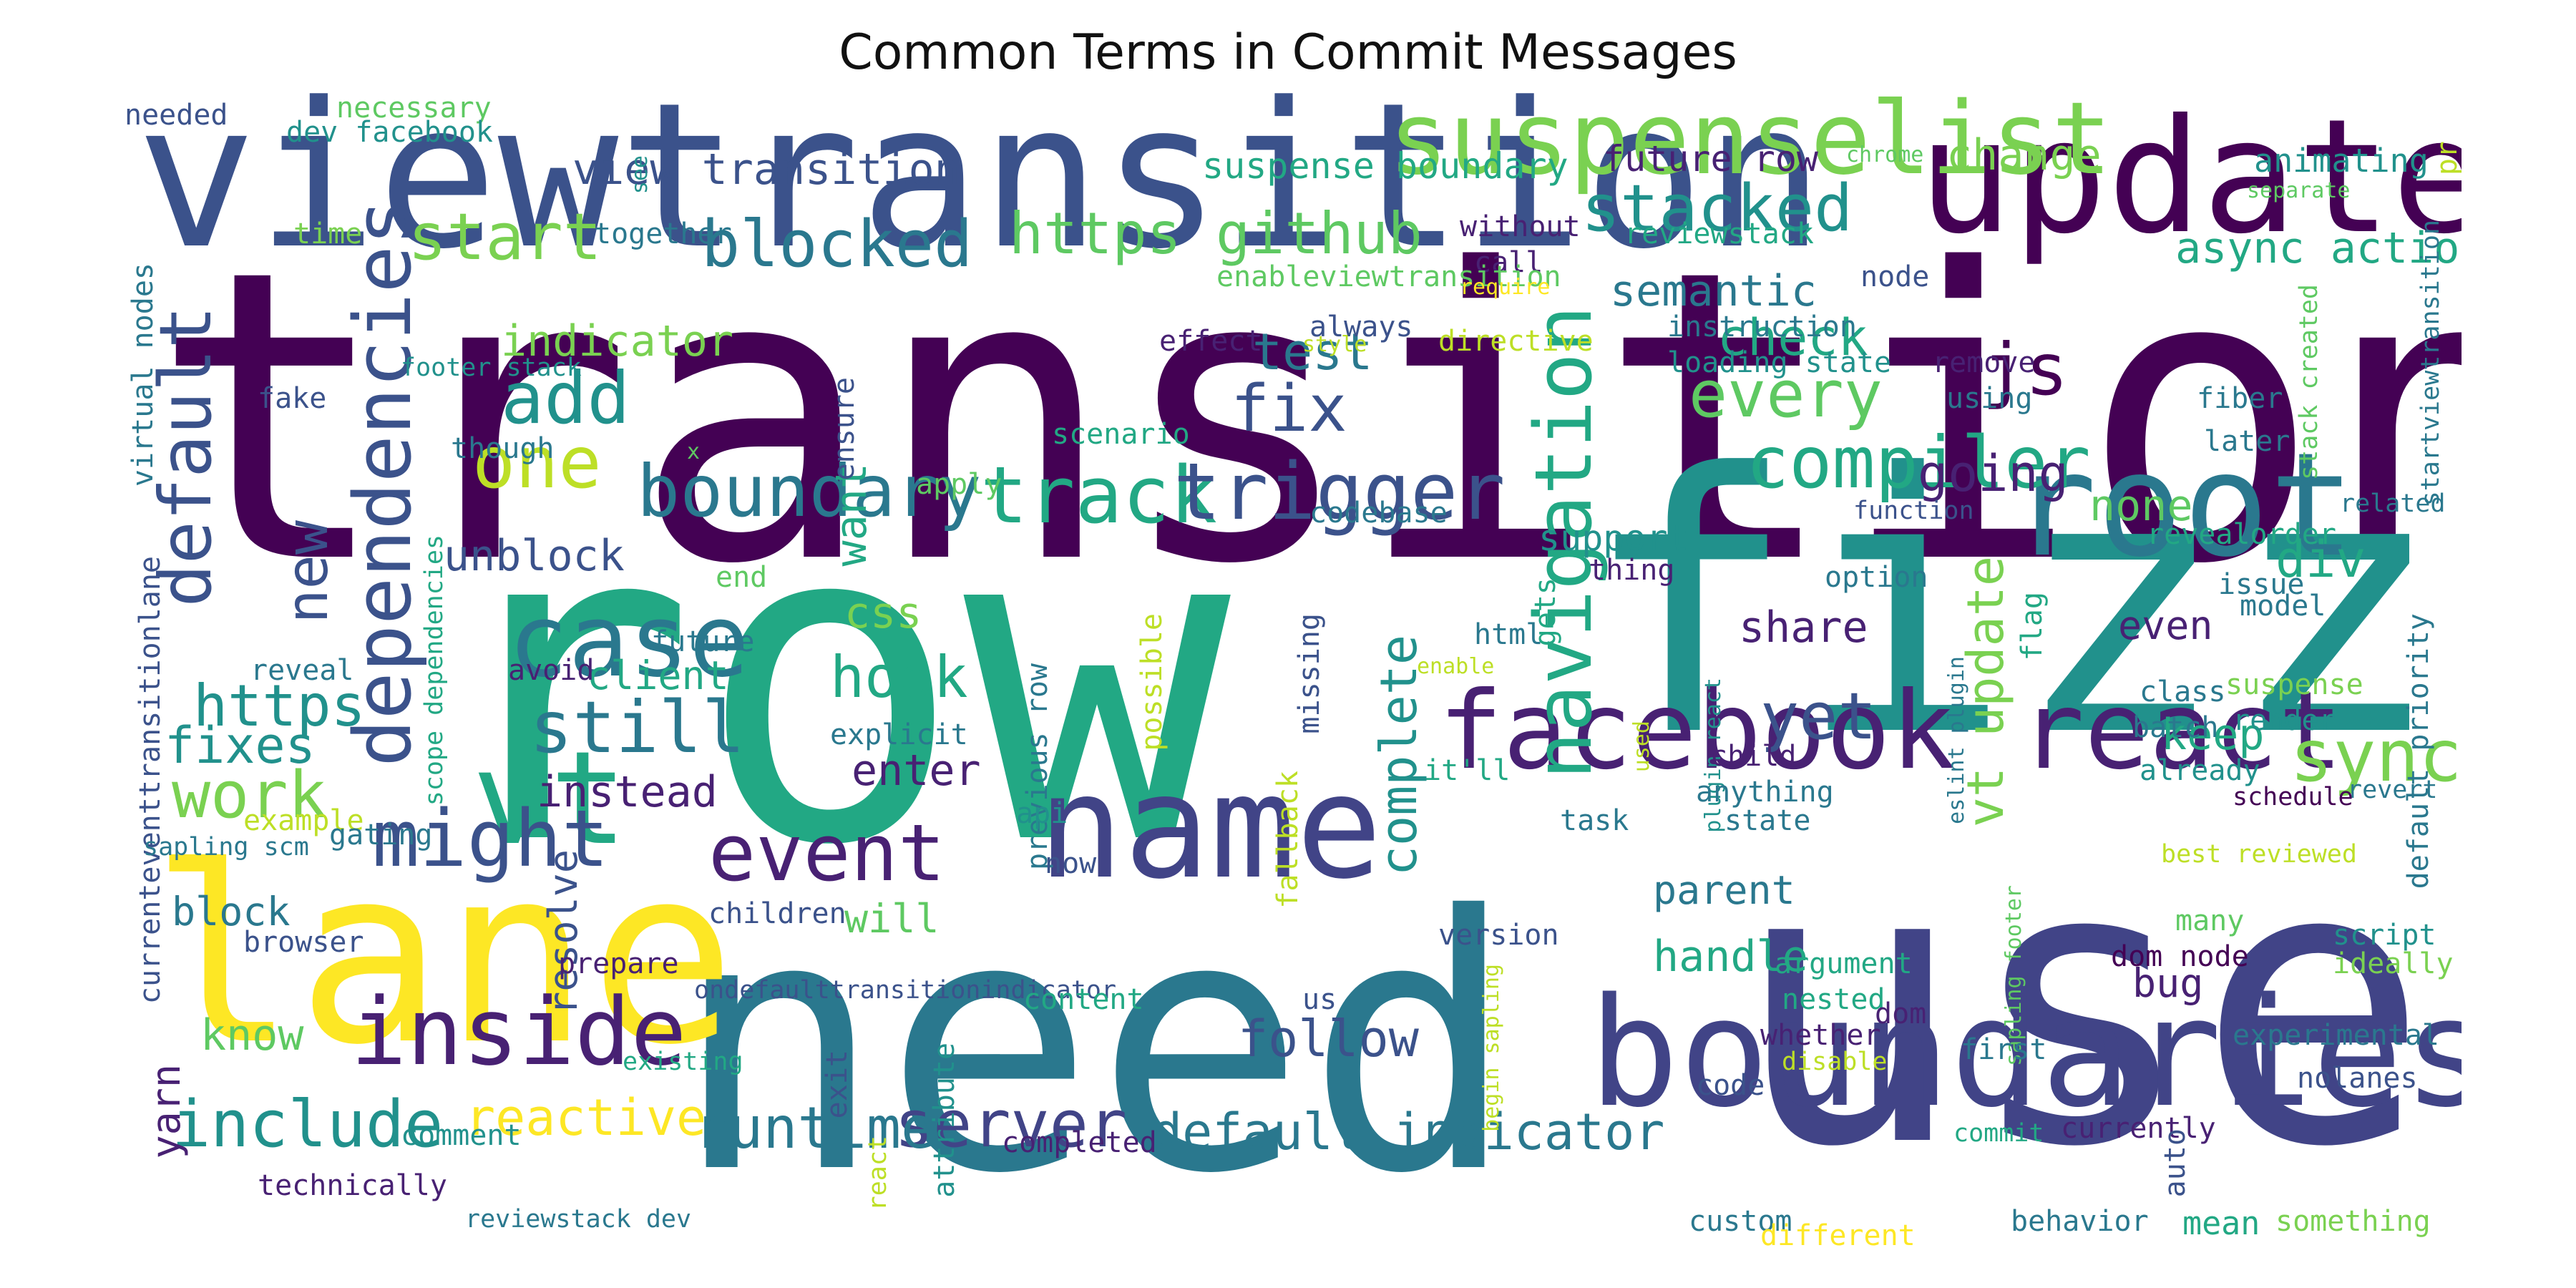 The height and width of the screenshot is (1288, 2576). Describe the element at coordinates (2284, 720) in the screenshot. I see `word-render: render` at that location.